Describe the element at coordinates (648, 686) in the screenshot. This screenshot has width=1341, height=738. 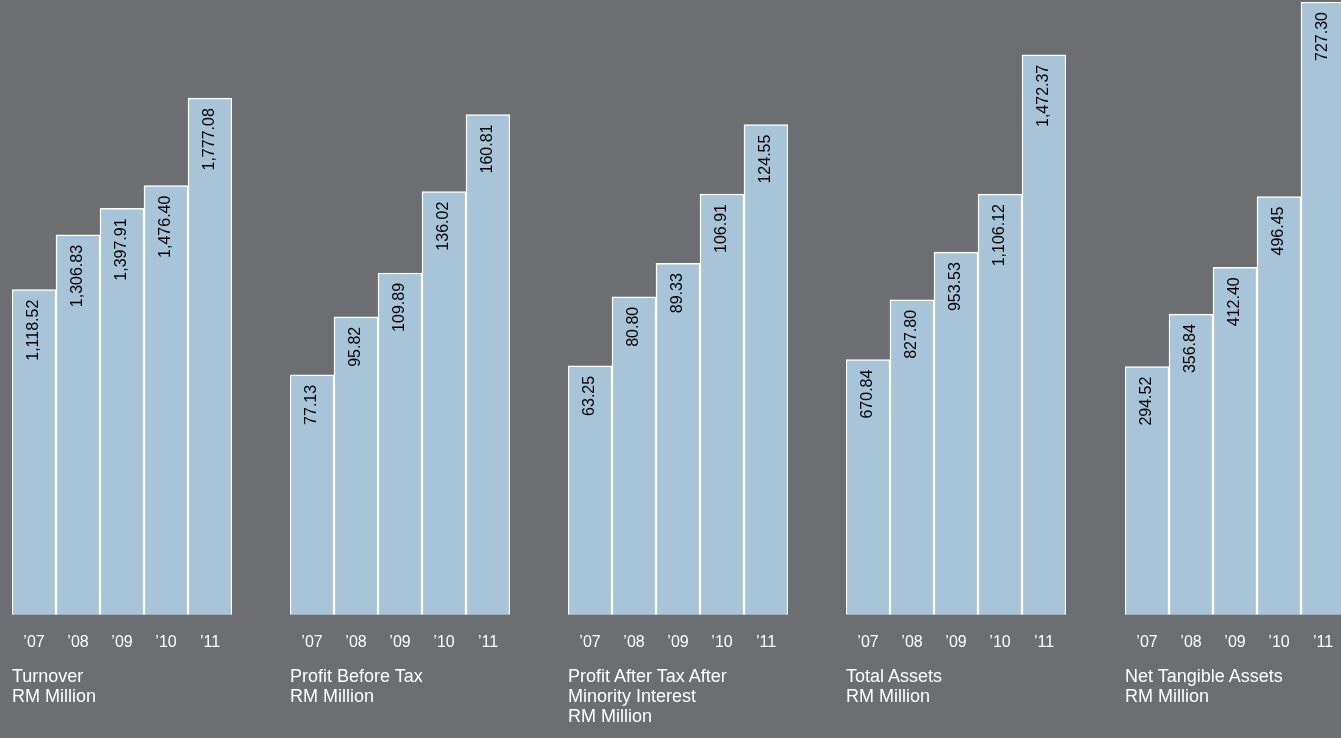
I see `text: Profit After Tax After Minority Interest` at that location.